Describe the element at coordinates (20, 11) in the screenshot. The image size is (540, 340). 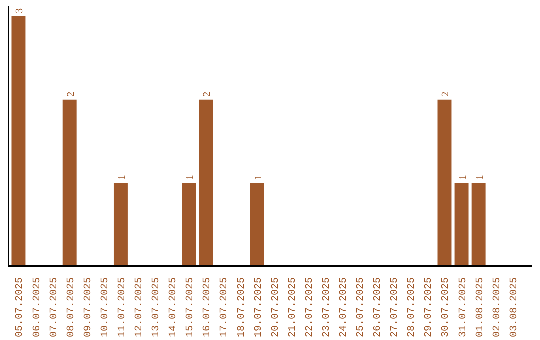
I see `data-label: 3` at that location.